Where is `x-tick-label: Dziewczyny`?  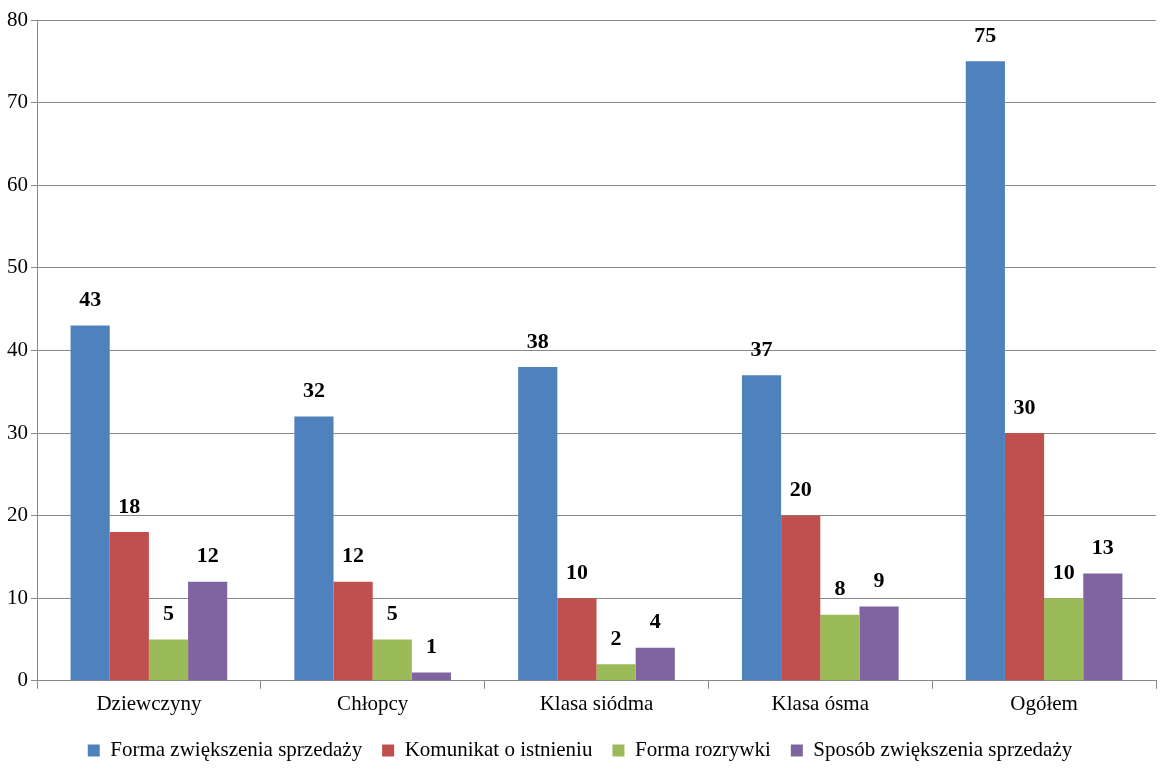 x-tick-label: Dziewczyny is located at coordinates (149, 702).